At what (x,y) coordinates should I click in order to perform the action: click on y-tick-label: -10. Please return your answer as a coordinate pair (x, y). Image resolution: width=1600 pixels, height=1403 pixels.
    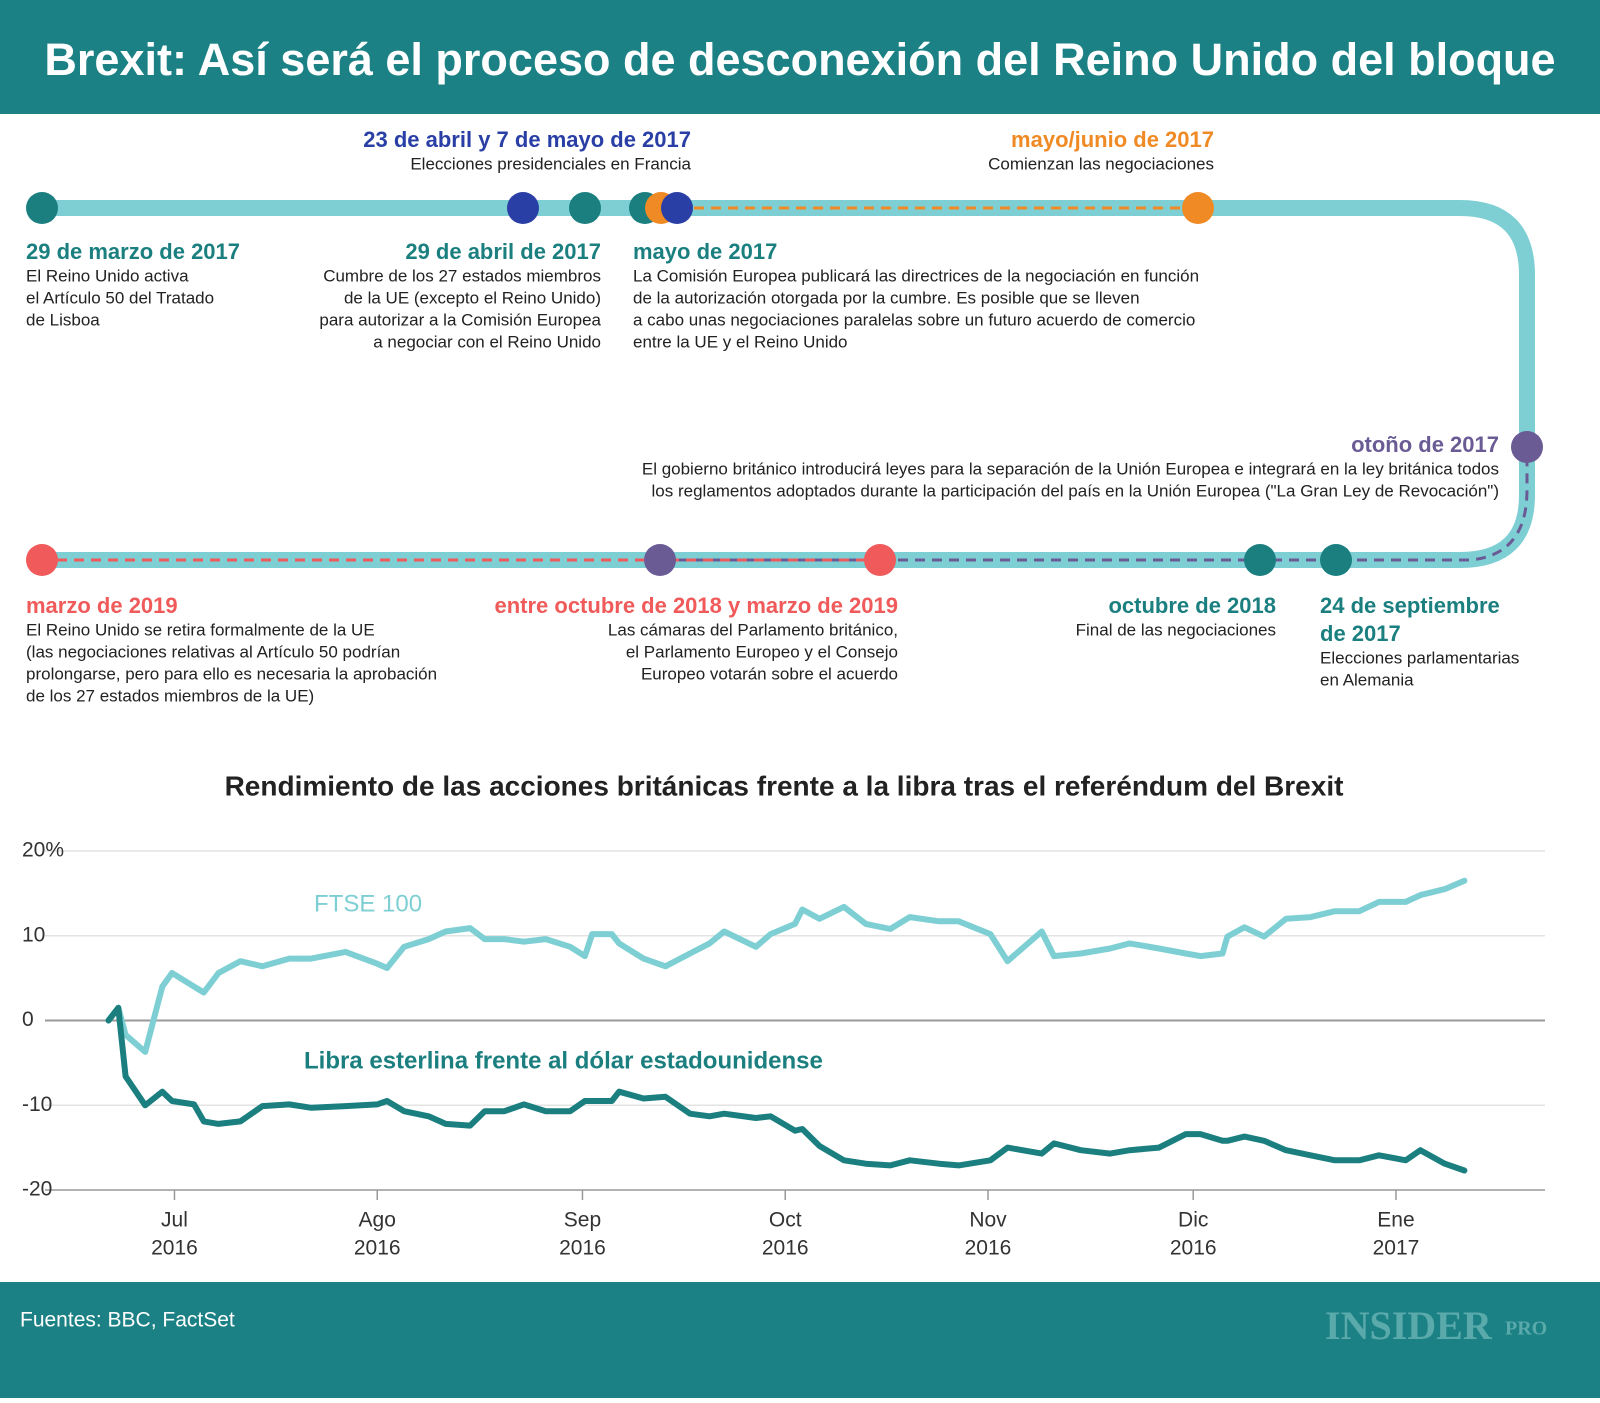
    Looking at the image, I should click on (37, 1104).